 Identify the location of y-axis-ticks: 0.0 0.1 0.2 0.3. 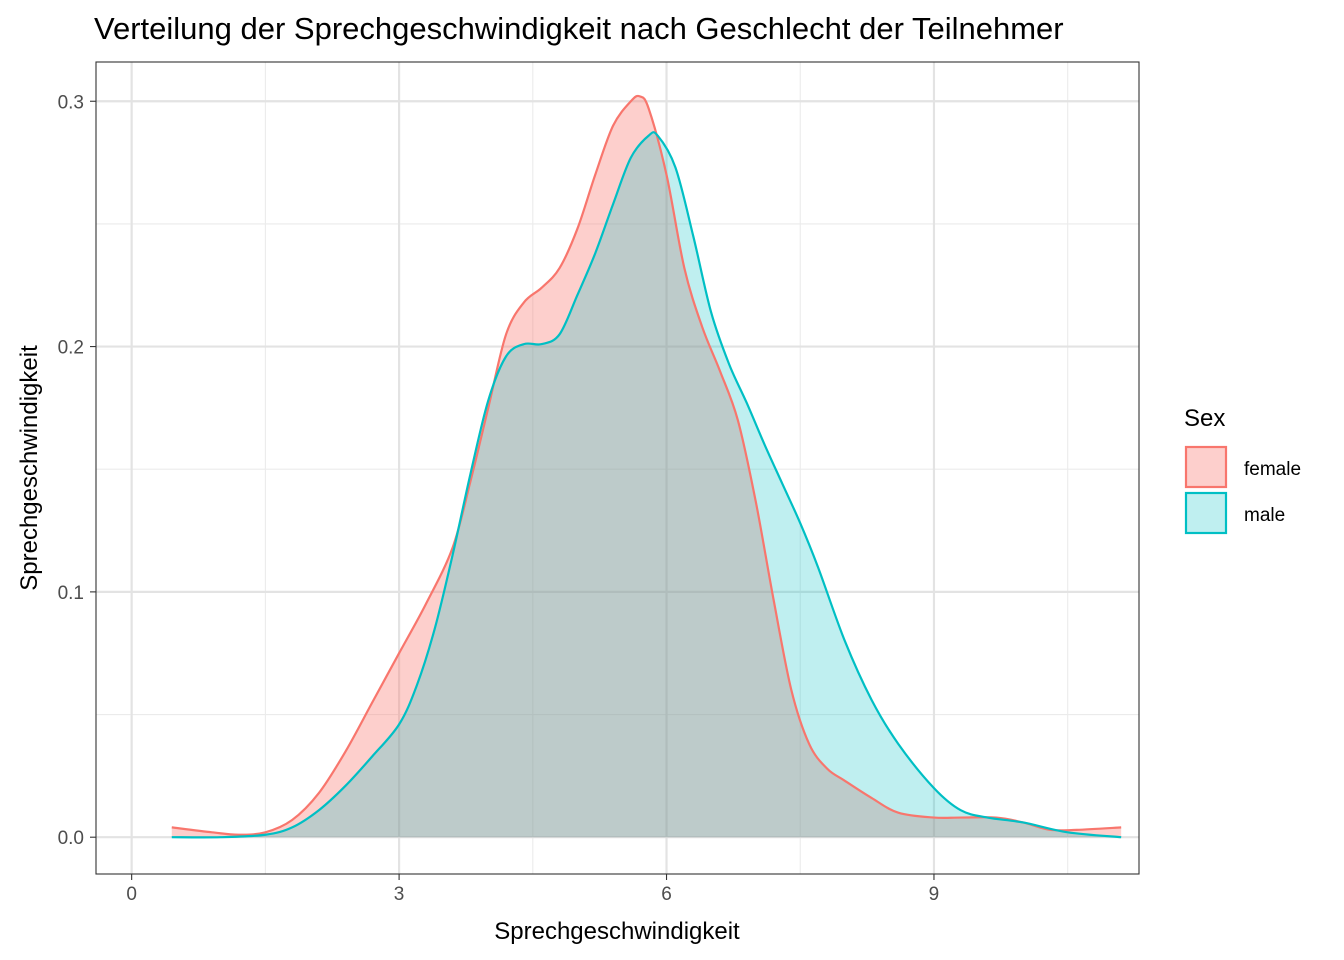
(77, 470).